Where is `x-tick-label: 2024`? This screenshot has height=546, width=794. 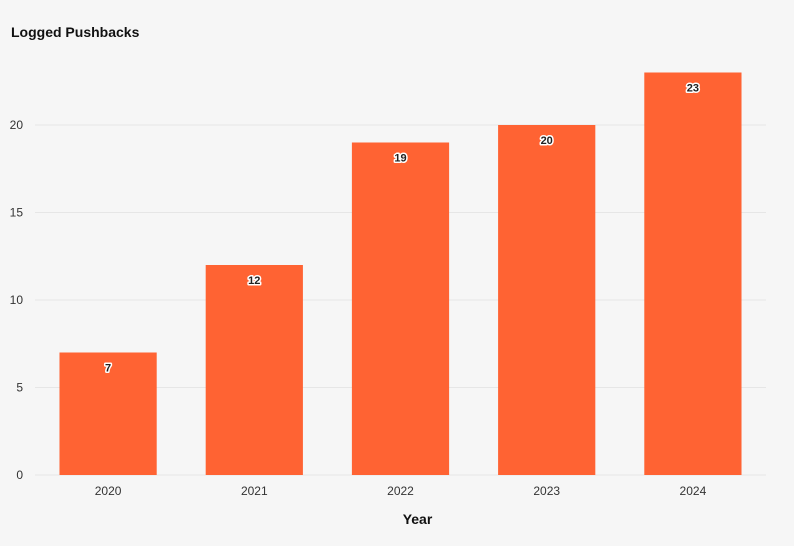 x-tick-label: 2024 is located at coordinates (693, 491).